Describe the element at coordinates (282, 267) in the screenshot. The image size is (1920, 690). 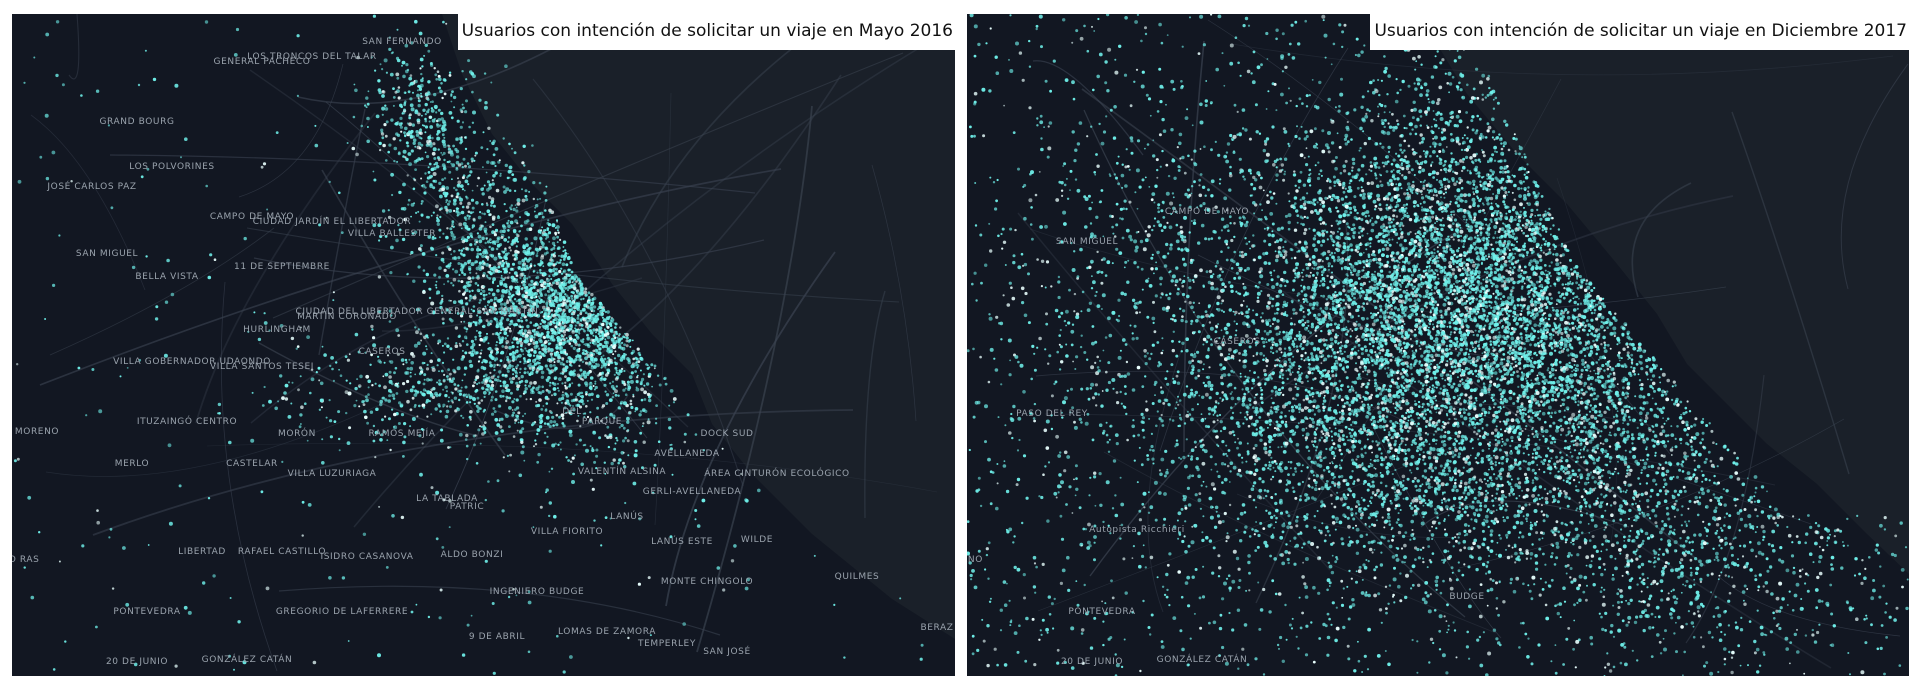
I see `place-label: 11 DE SEPTIEMBRE` at that location.